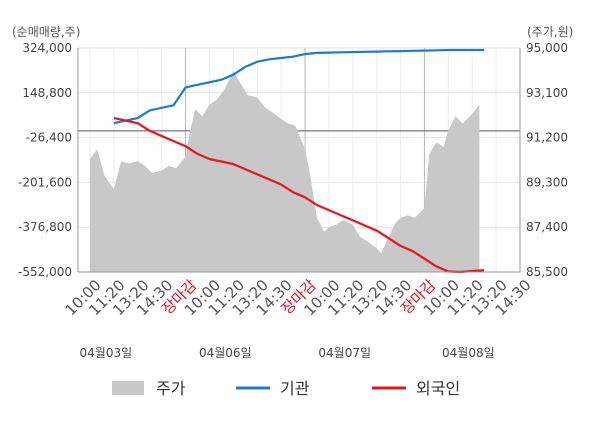 Image resolution: width=600 pixels, height=428 pixels. I want to click on right-tick-label: 85,500, so click(547, 272).